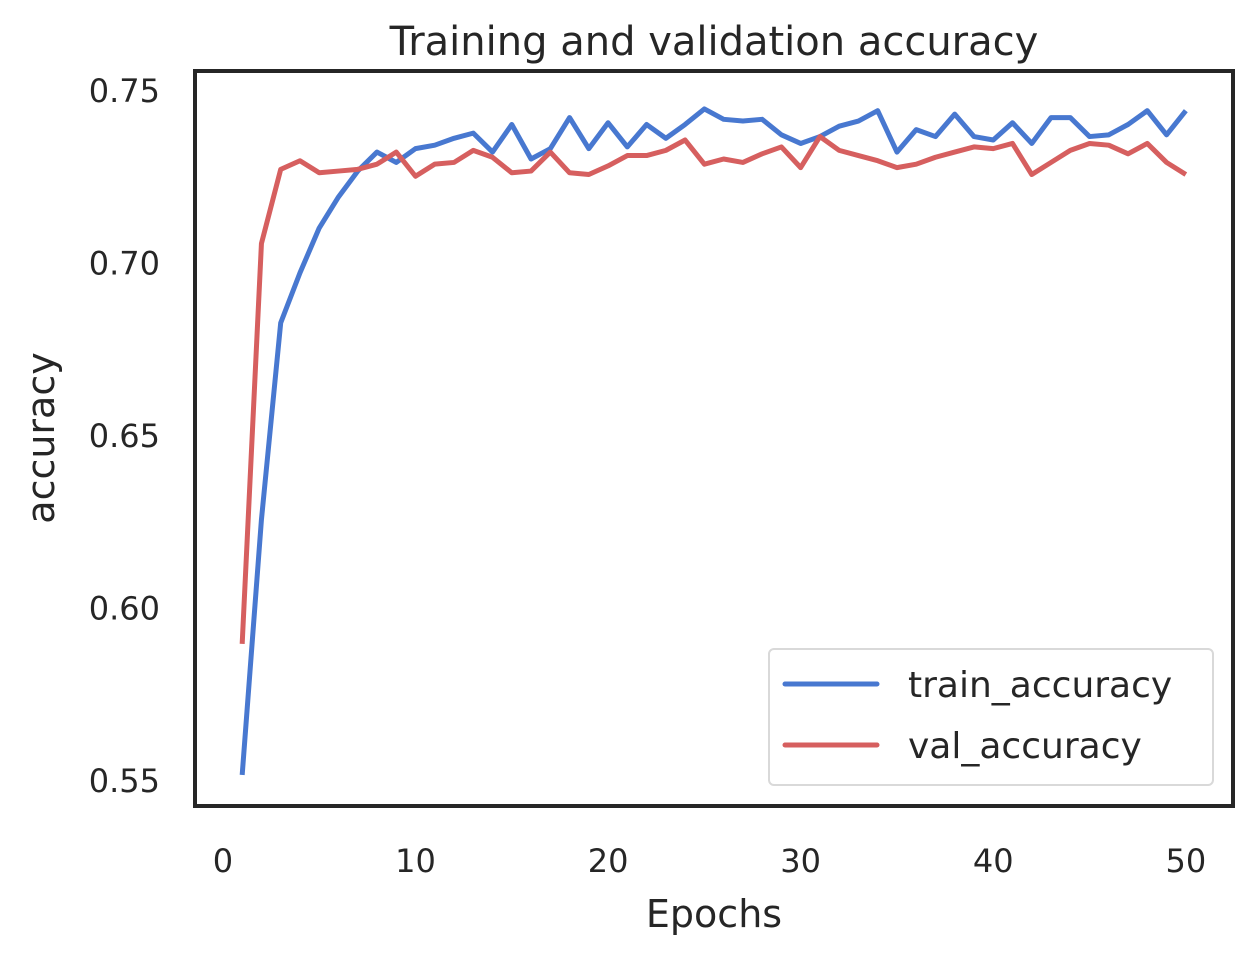 The width and height of the screenshot is (1254, 961). I want to click on x-tick-label: 30, so click(800, 861).